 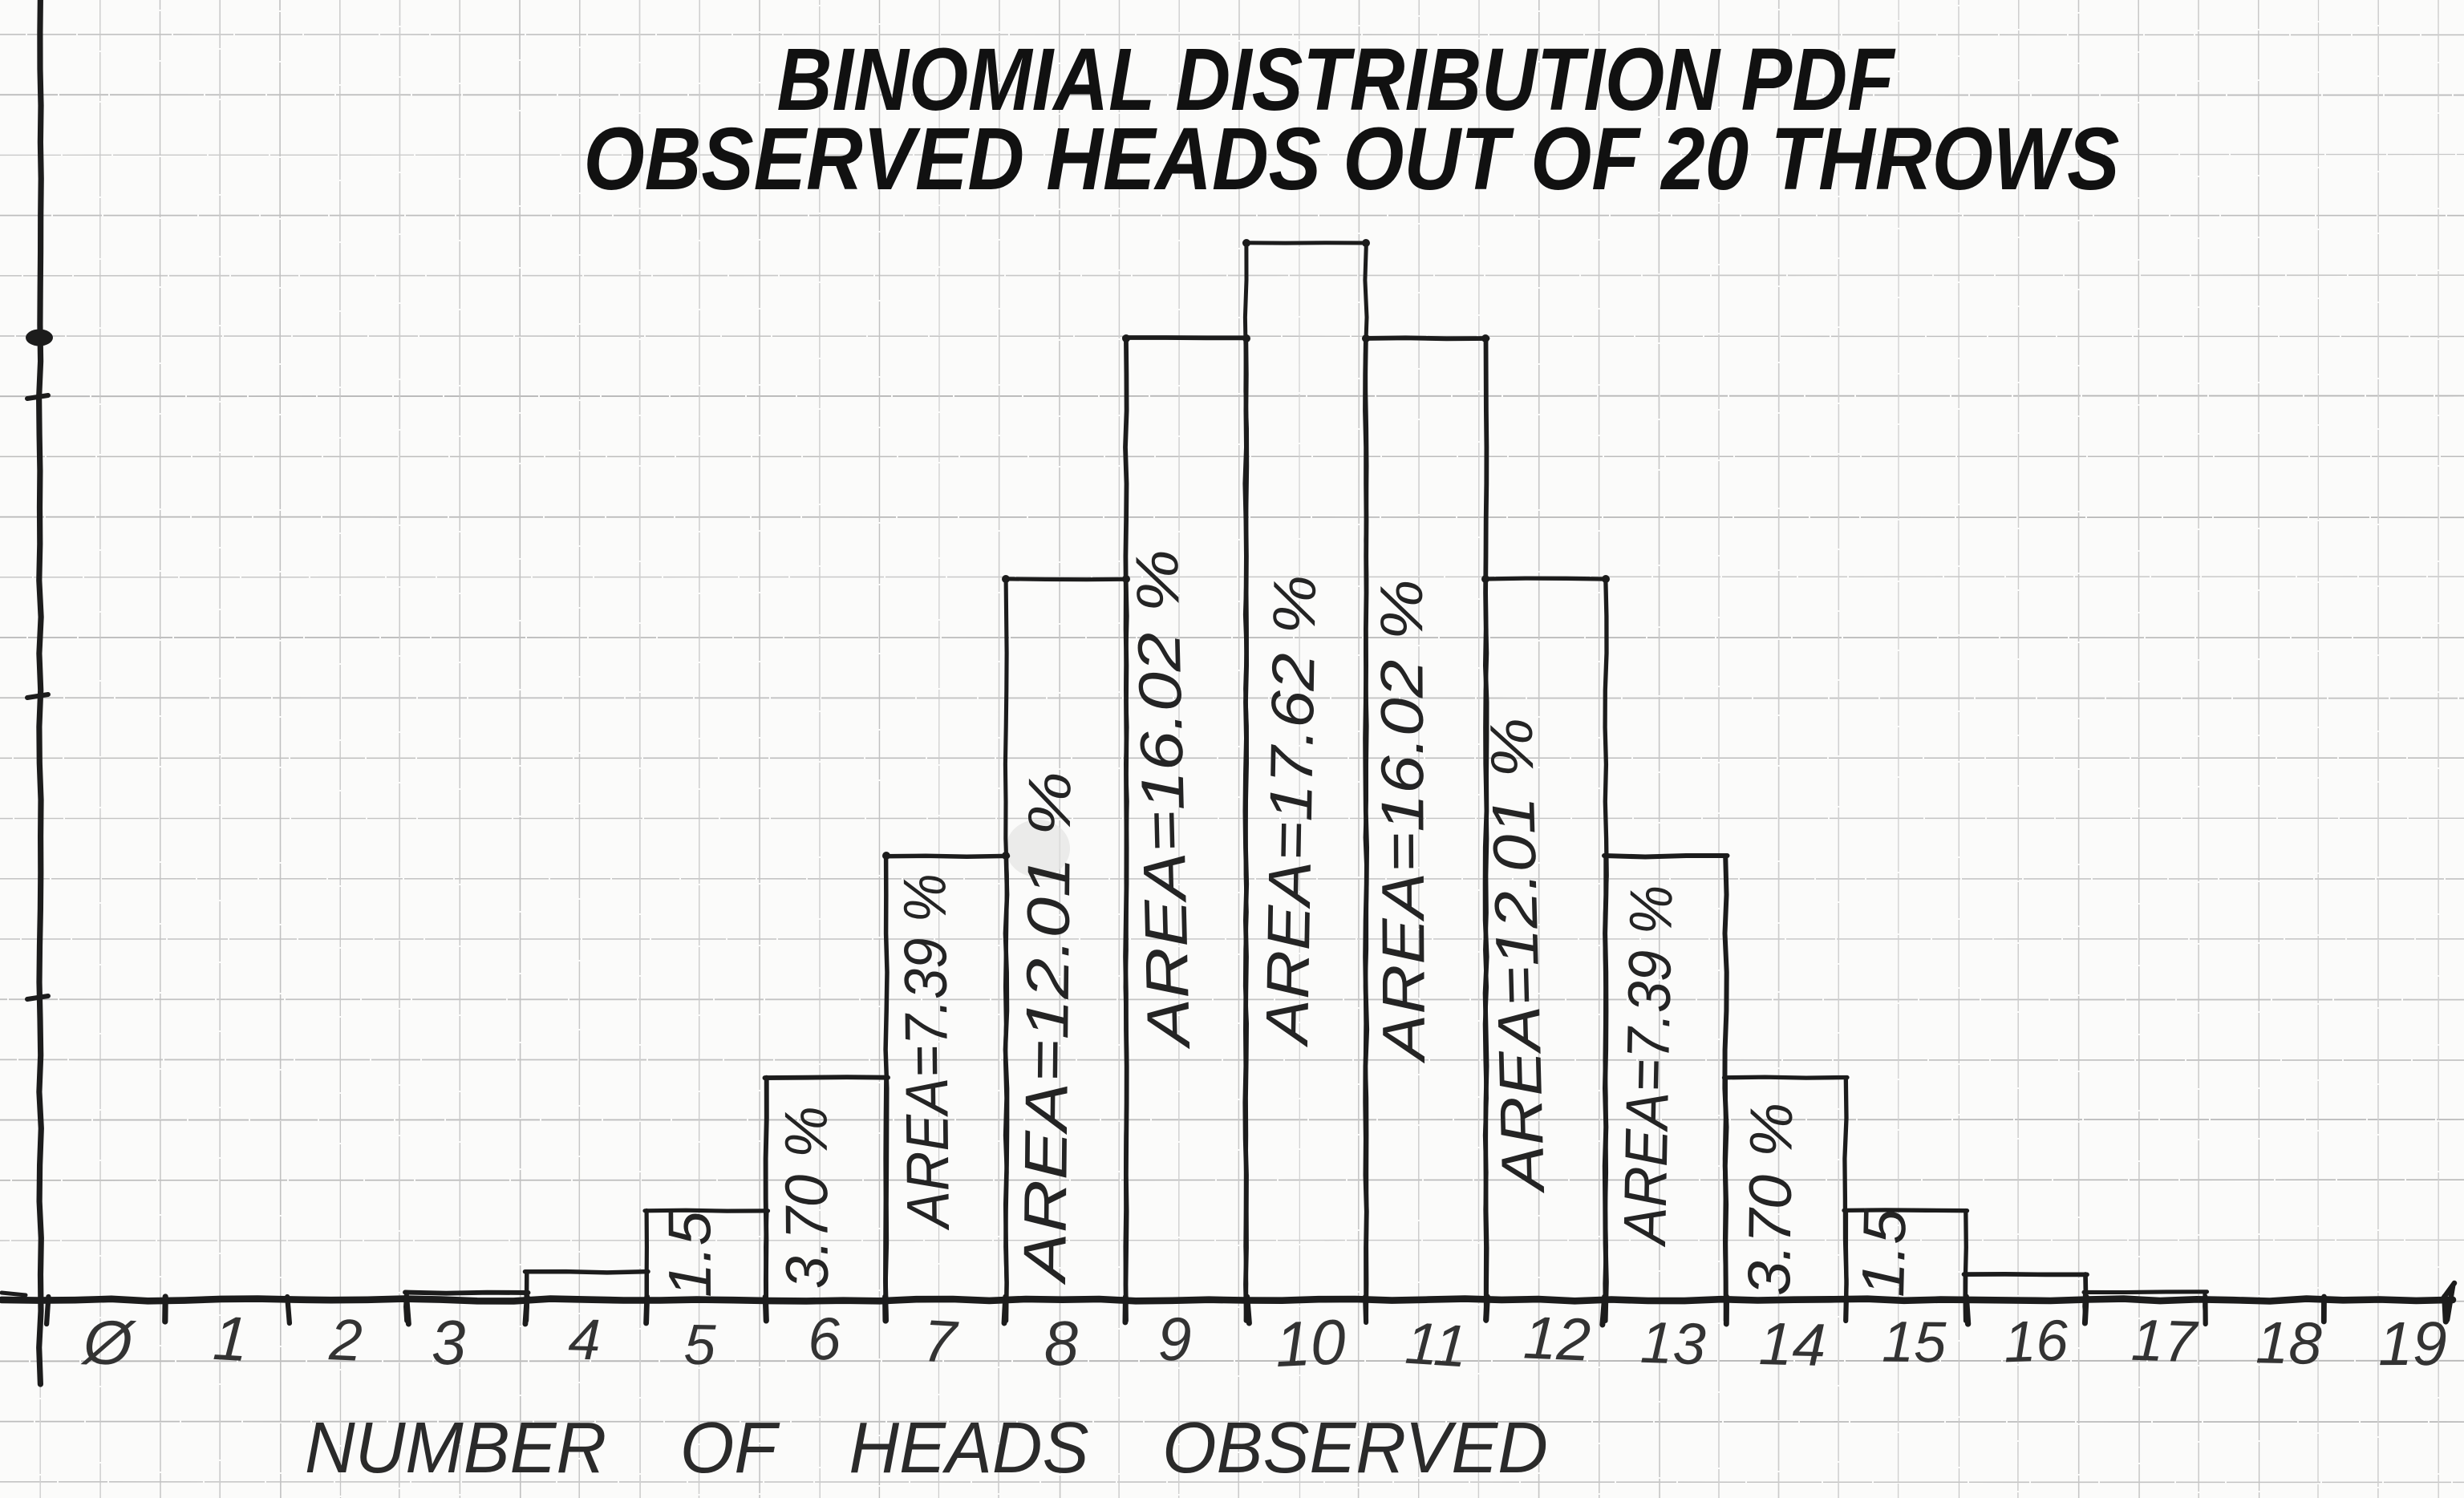 I want to click on svg-text: 14, so click(x=1792, y=1344).